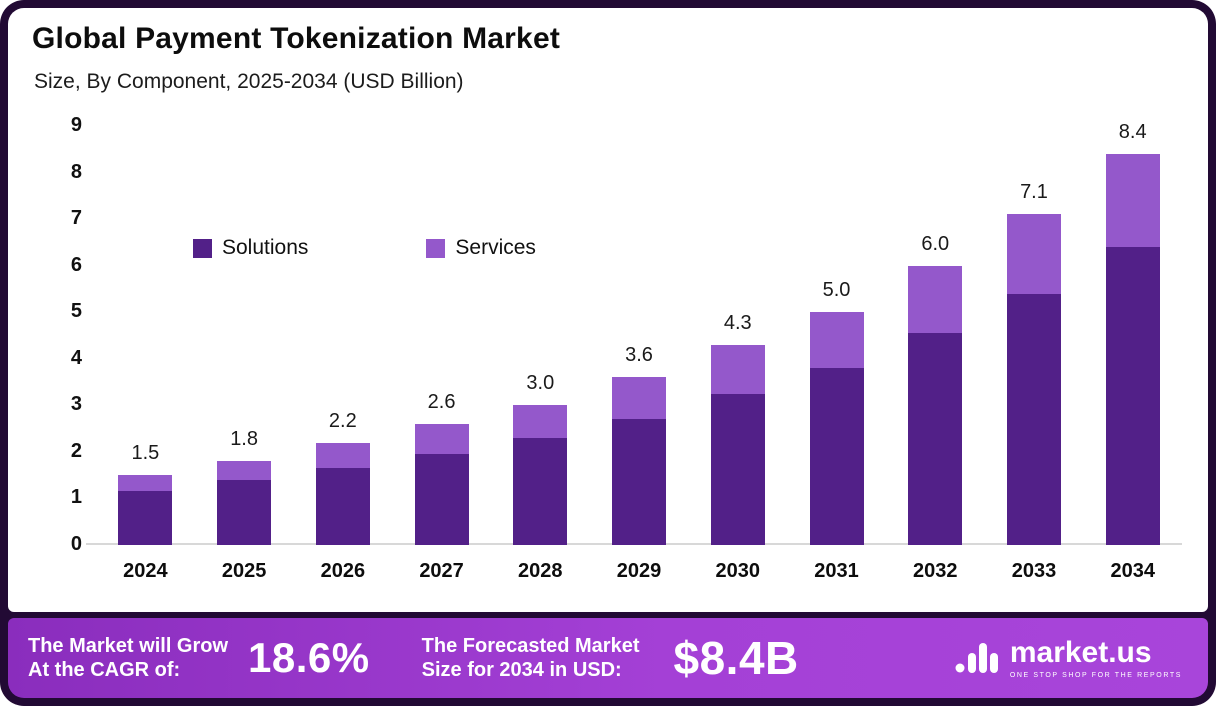 The image size is (1216, 706). I want to click on chart-title: Global Payment Tokenization Market, so click(296, 38).